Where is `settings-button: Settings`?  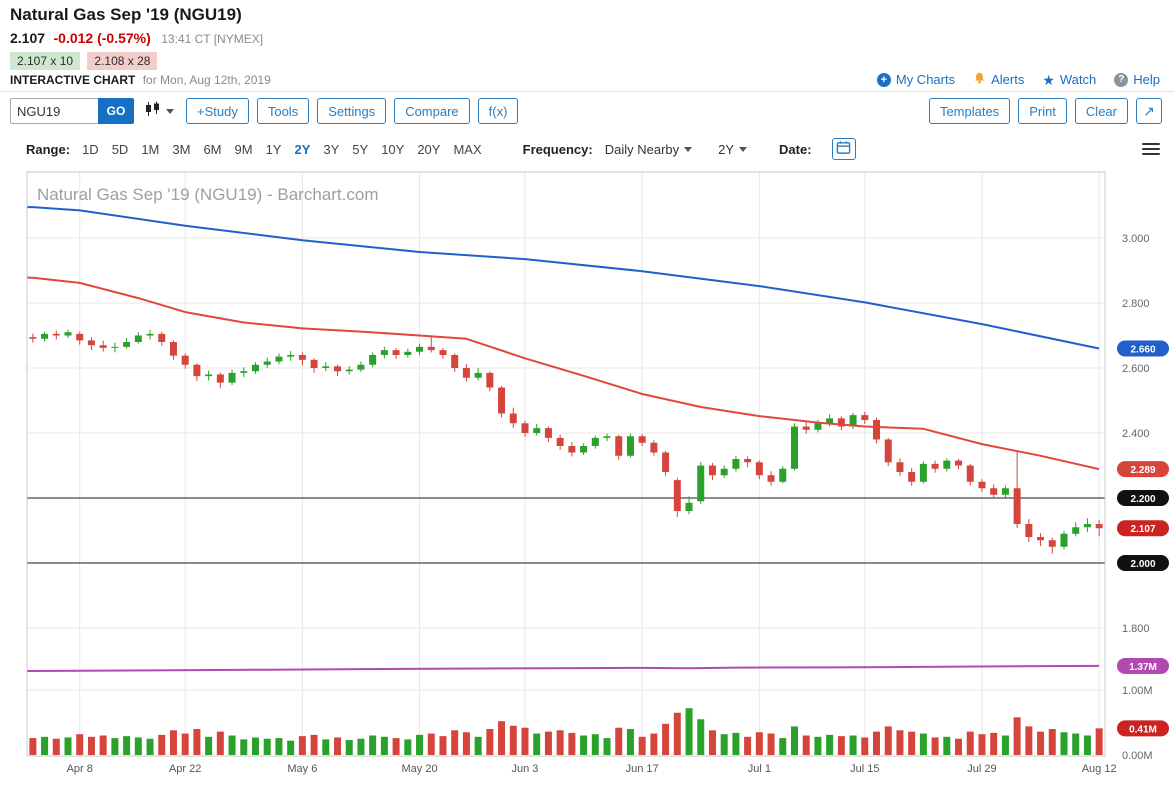 settings-button: Settings is located at coordinates (352, 111).